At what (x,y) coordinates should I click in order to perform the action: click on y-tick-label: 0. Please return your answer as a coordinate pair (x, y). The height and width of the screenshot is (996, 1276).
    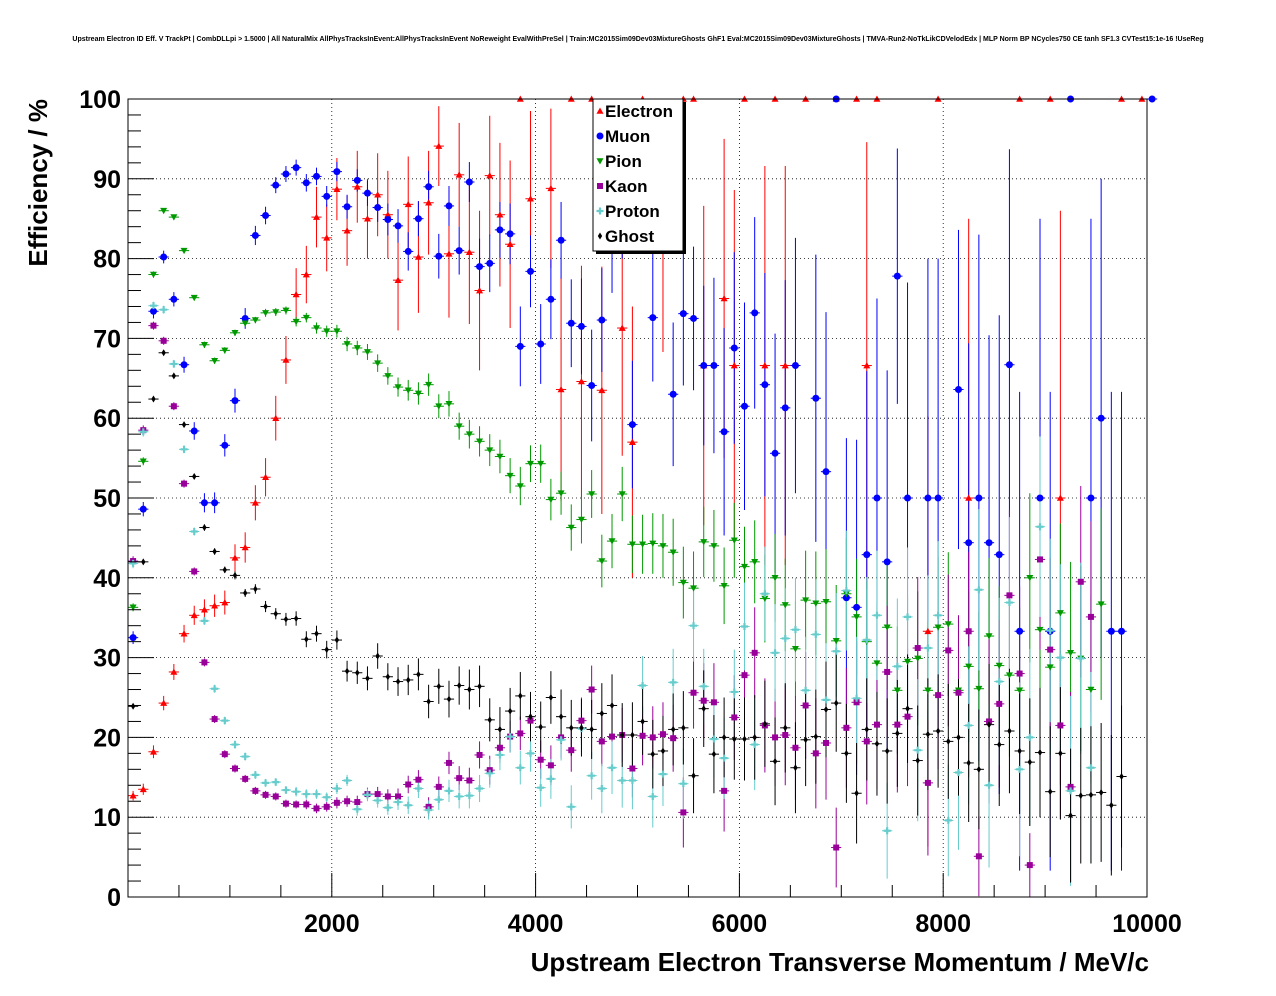
    Looking at the image, I should click on (114, 898).